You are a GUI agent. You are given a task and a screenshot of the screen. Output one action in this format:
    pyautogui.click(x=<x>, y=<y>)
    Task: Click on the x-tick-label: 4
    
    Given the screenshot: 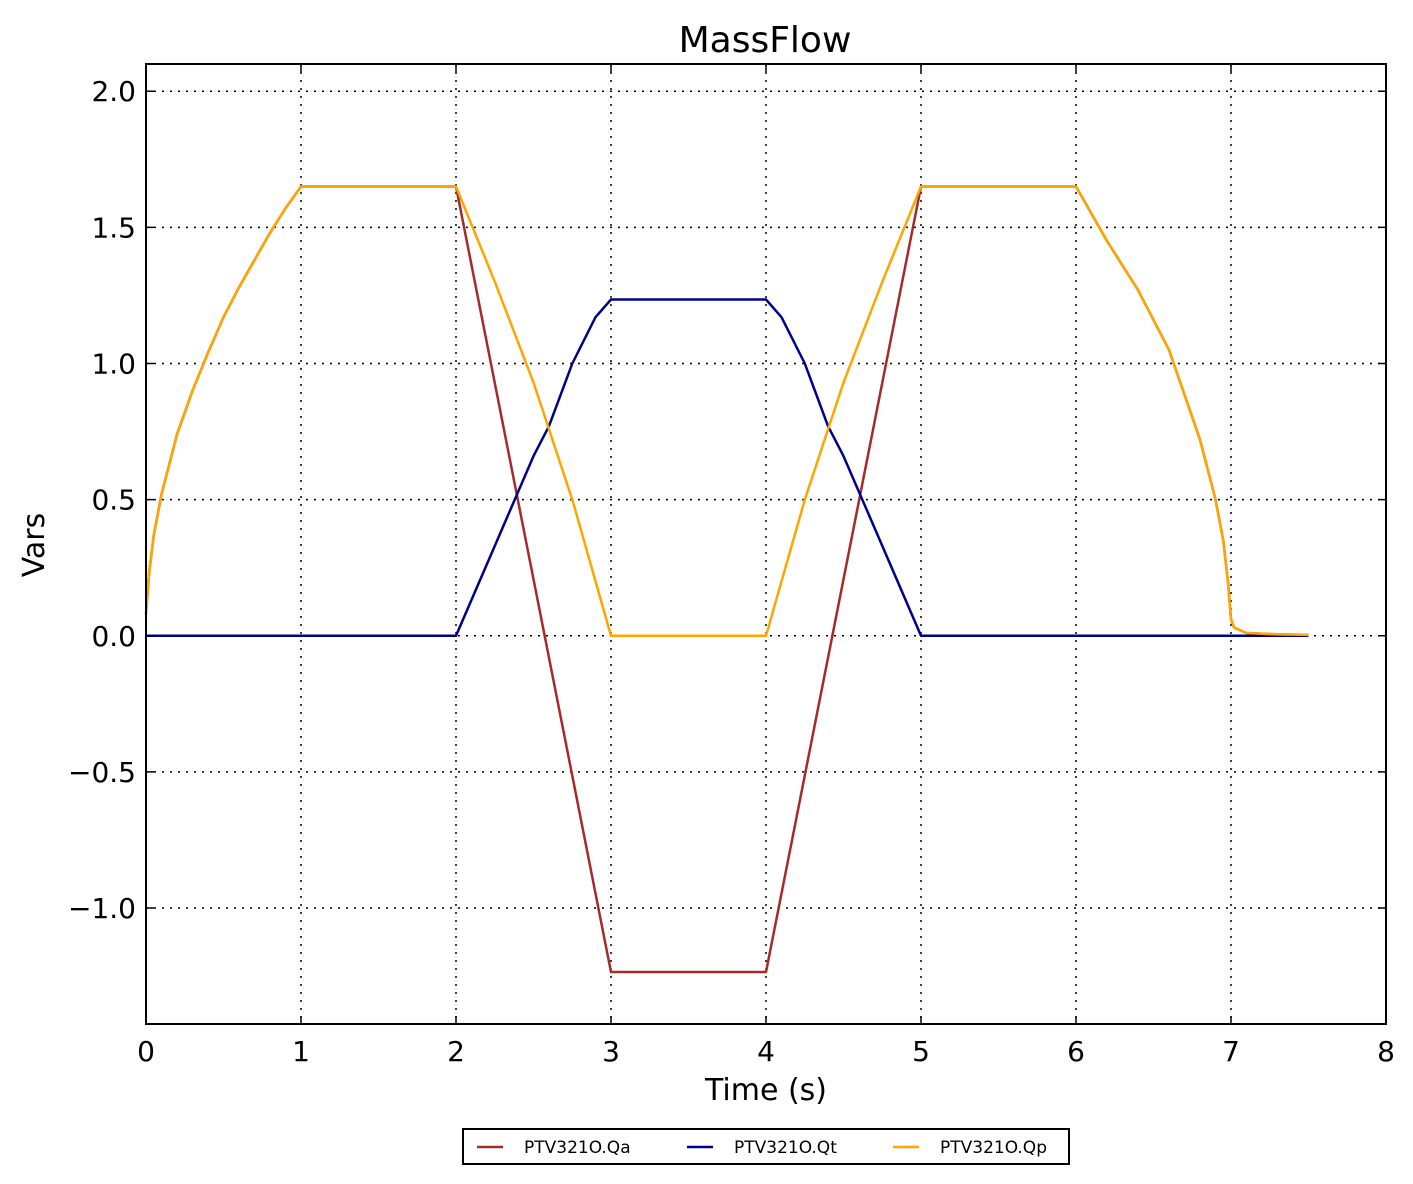 What is the action you would take?
    pyautogui.click(x=766, y=1051)
    